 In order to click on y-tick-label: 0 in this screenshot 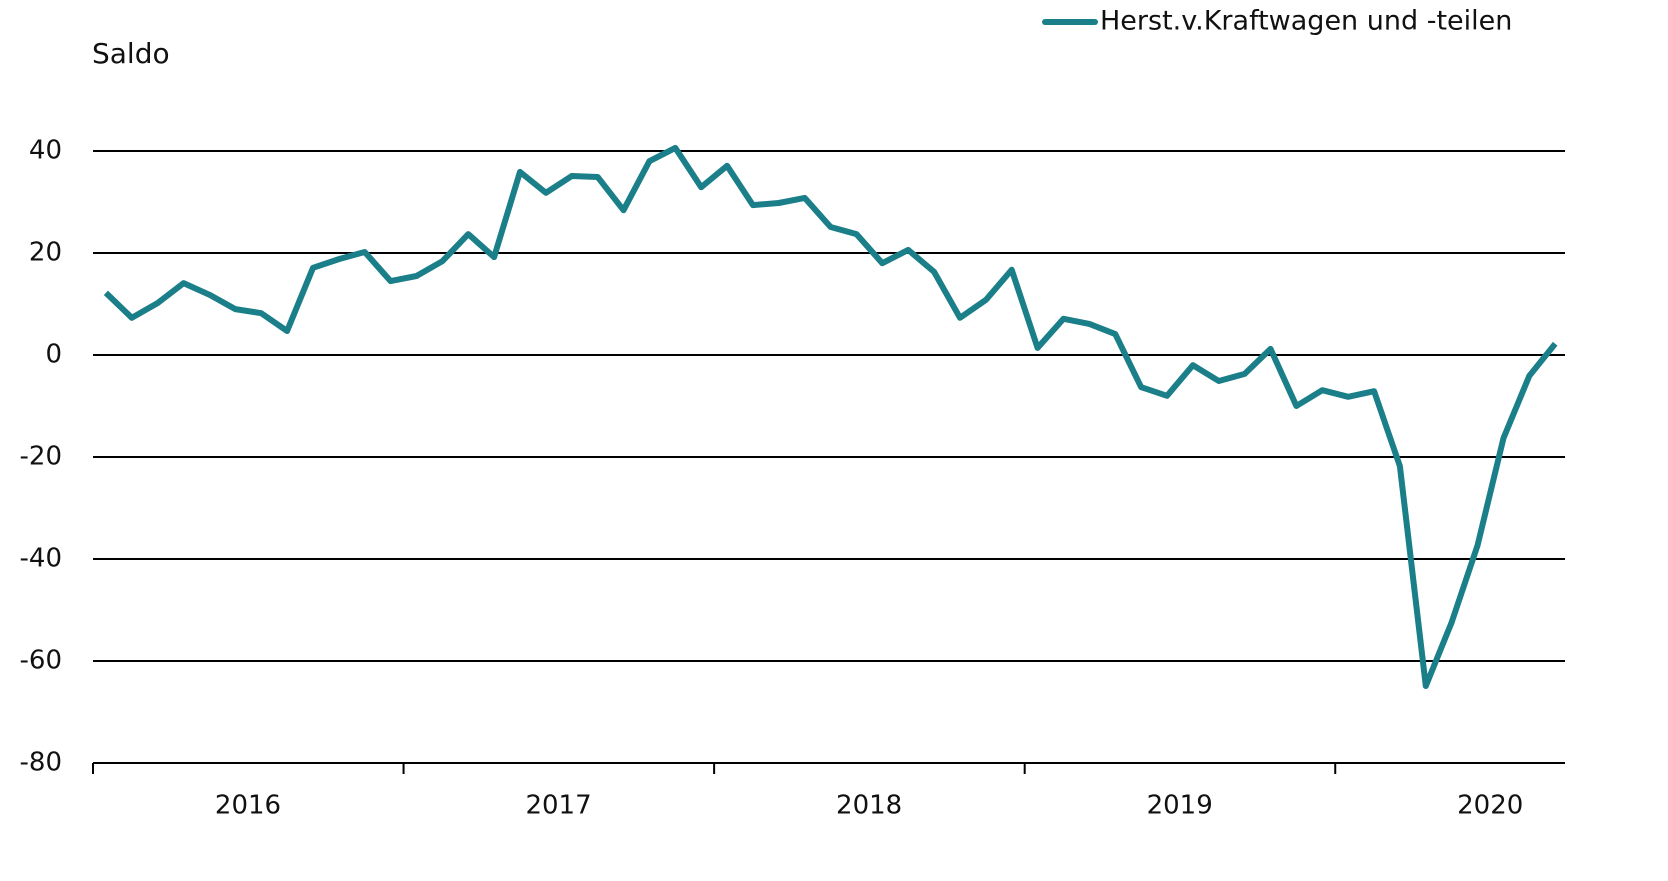, I will do `click(53, 355)`.